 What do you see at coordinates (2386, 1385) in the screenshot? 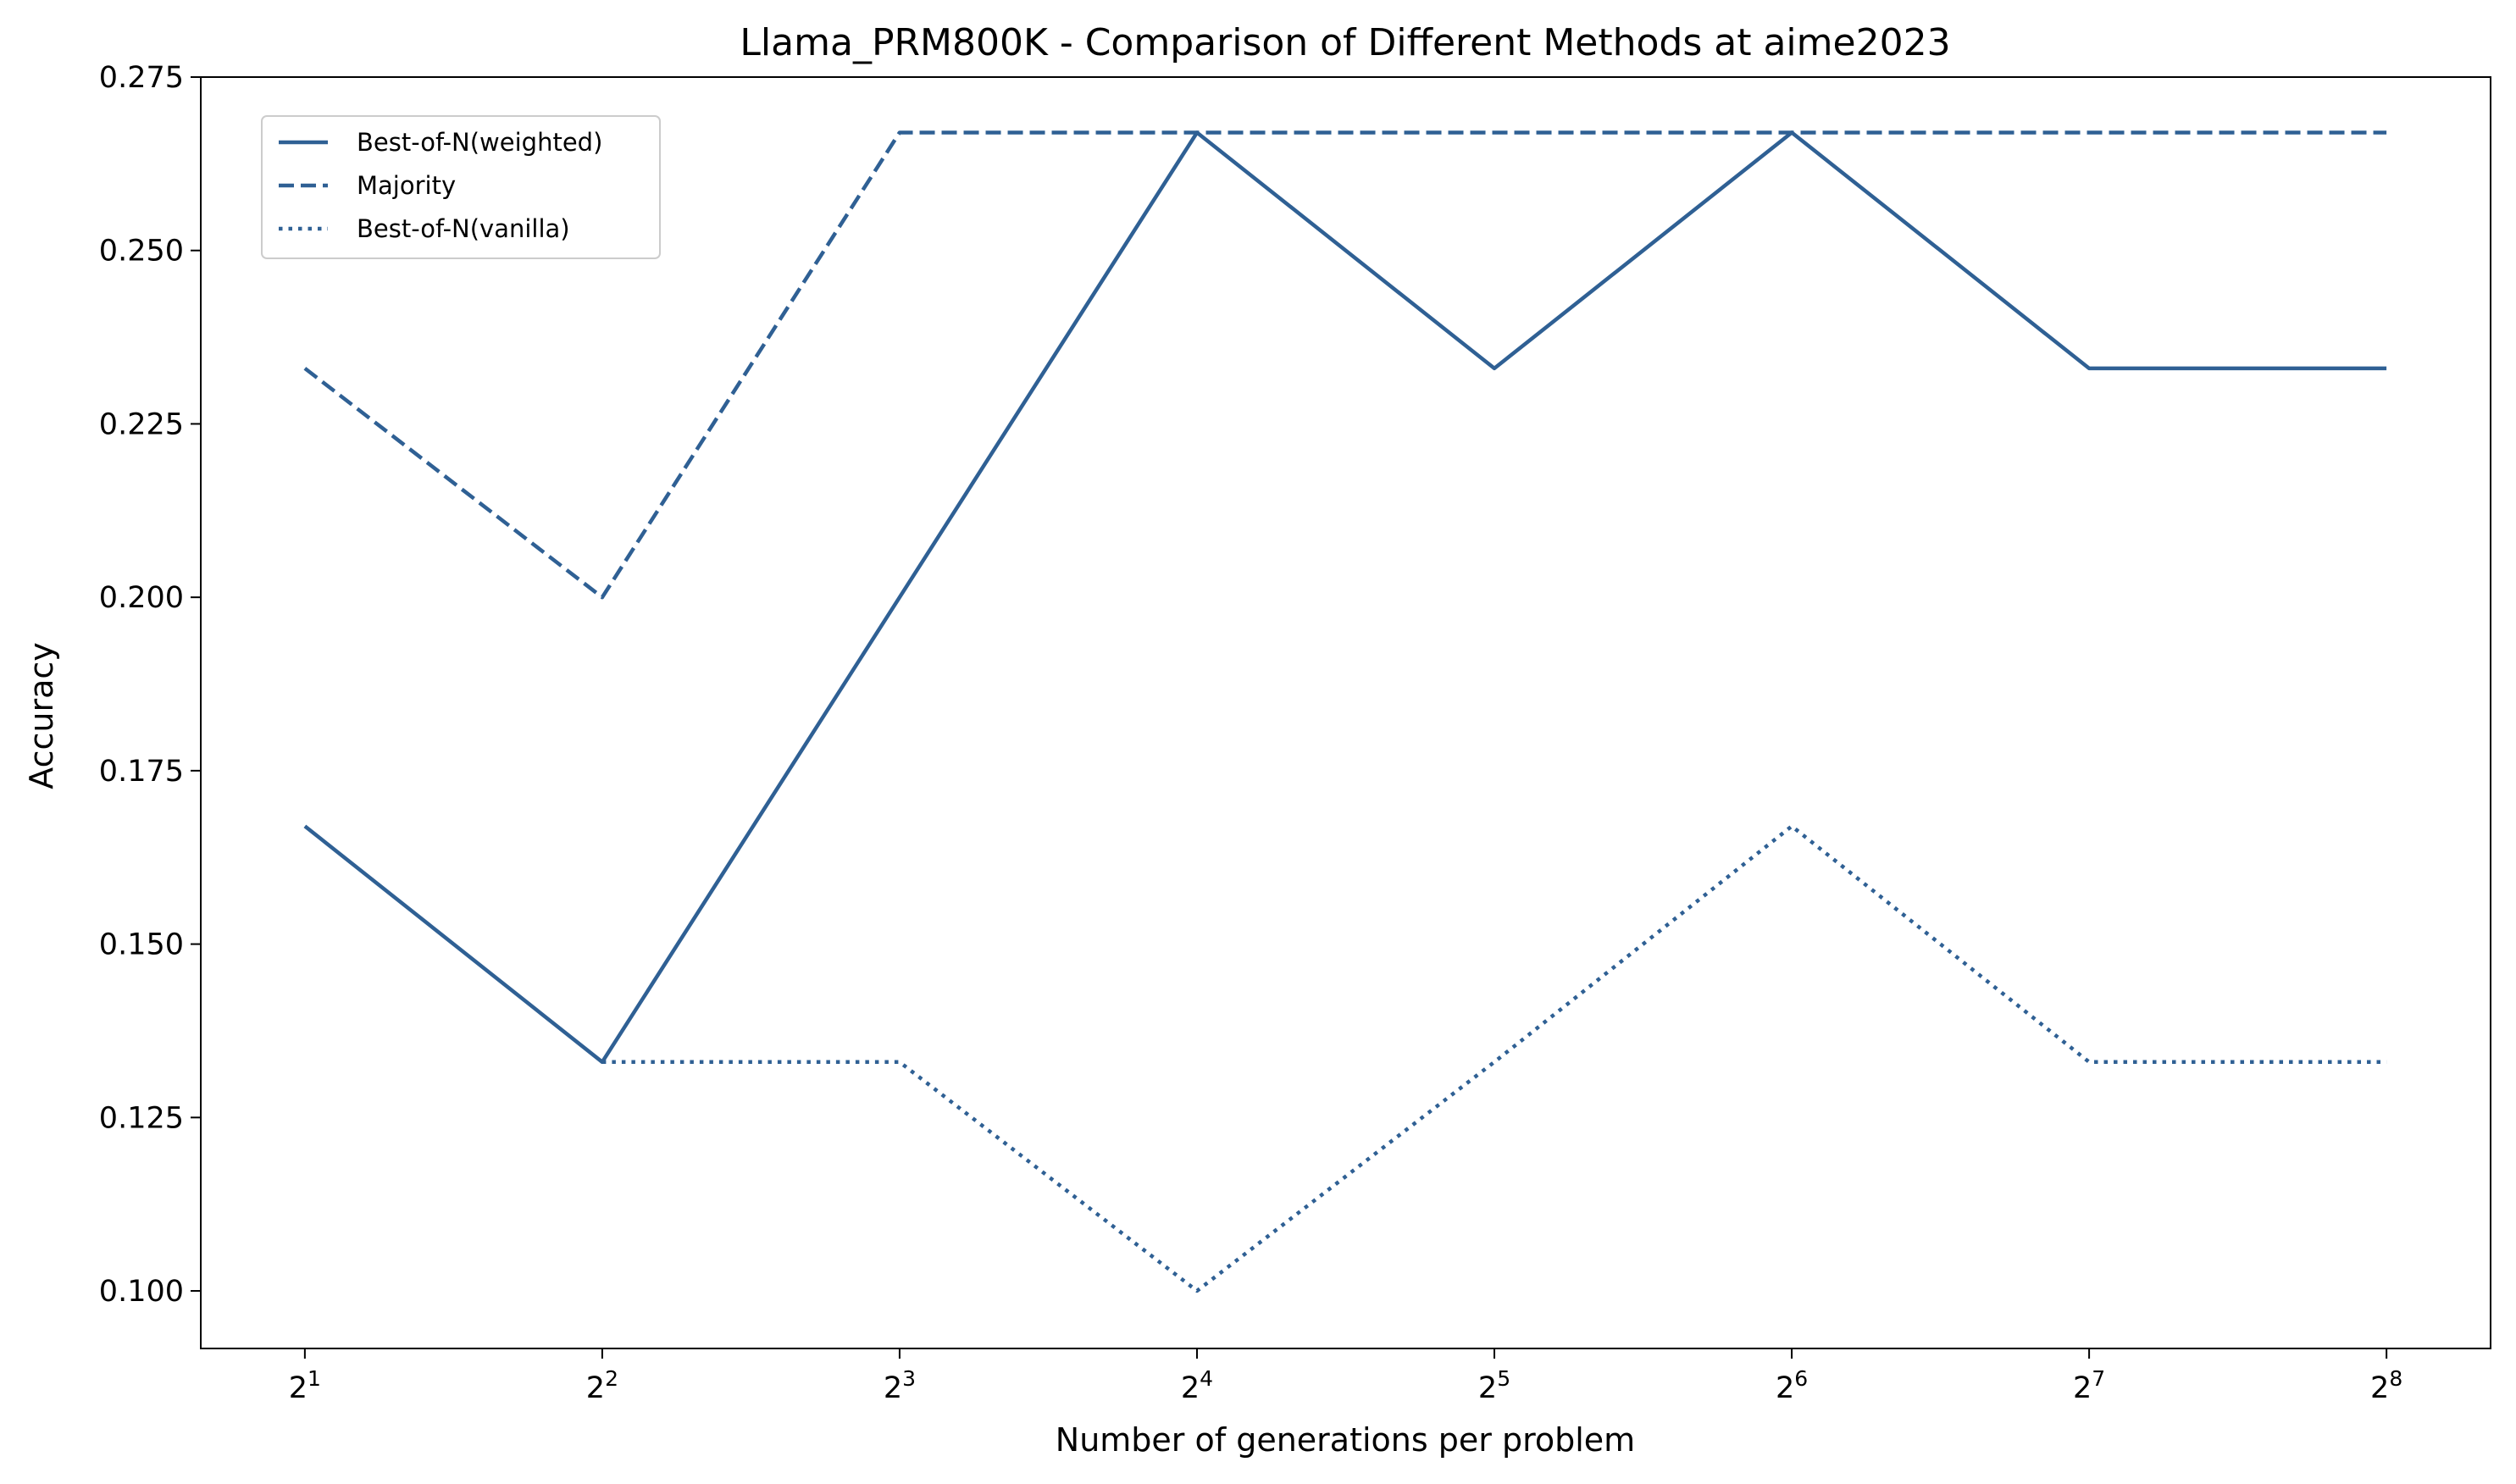
I see `x-tick-label: 28` at bounding box center [2386, 1385].